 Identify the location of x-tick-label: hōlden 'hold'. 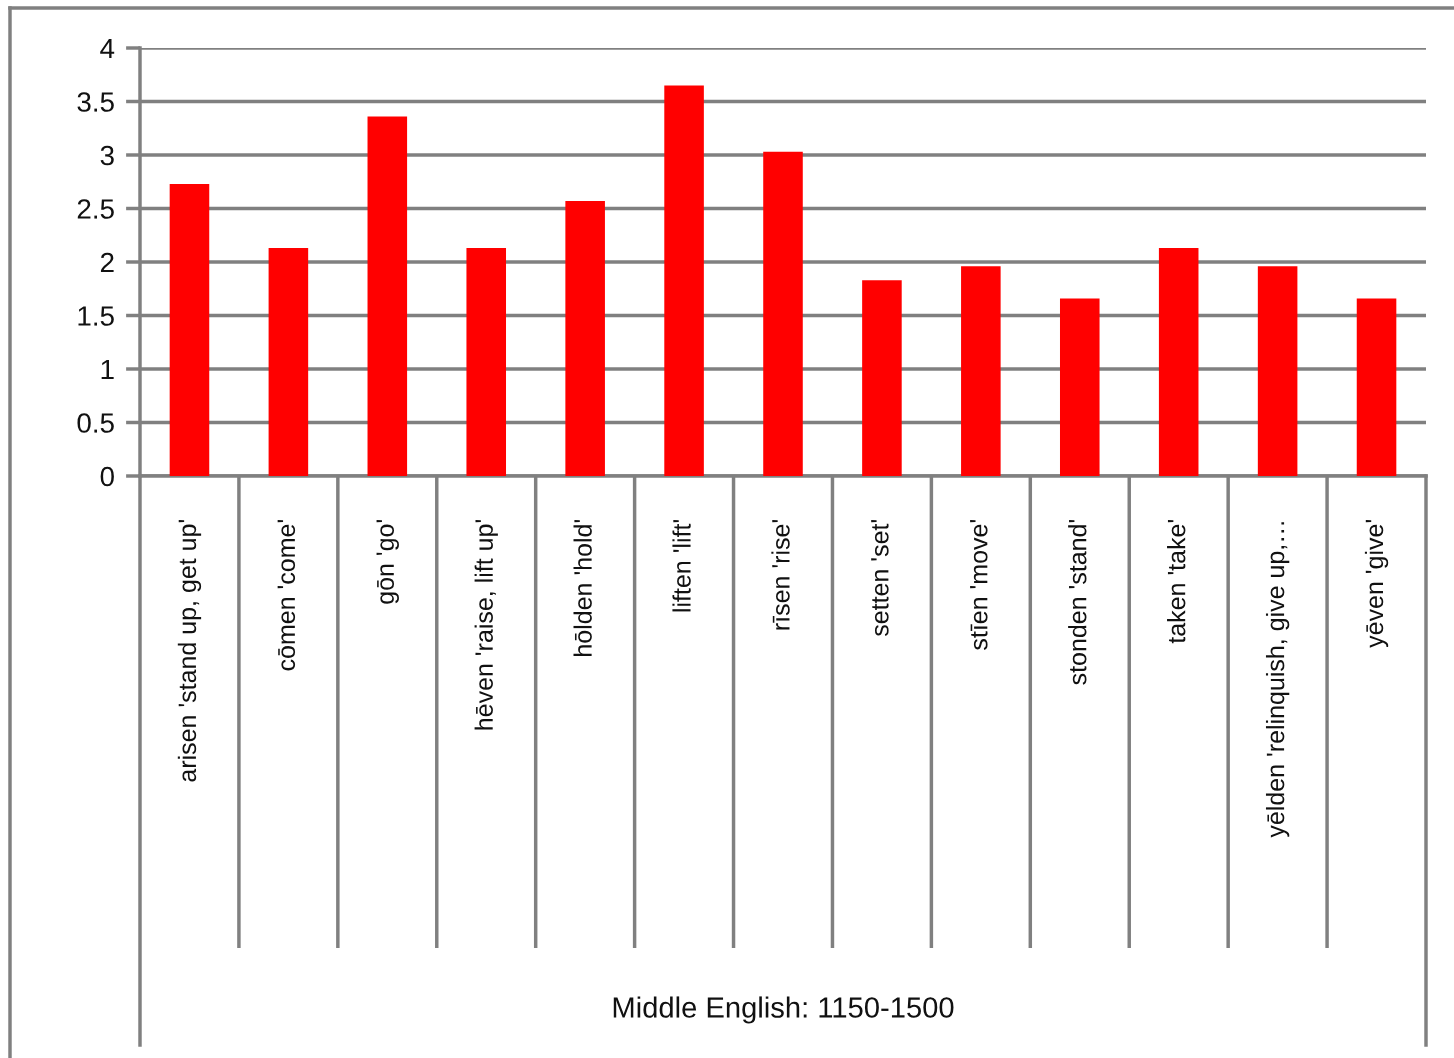
(582, 588).